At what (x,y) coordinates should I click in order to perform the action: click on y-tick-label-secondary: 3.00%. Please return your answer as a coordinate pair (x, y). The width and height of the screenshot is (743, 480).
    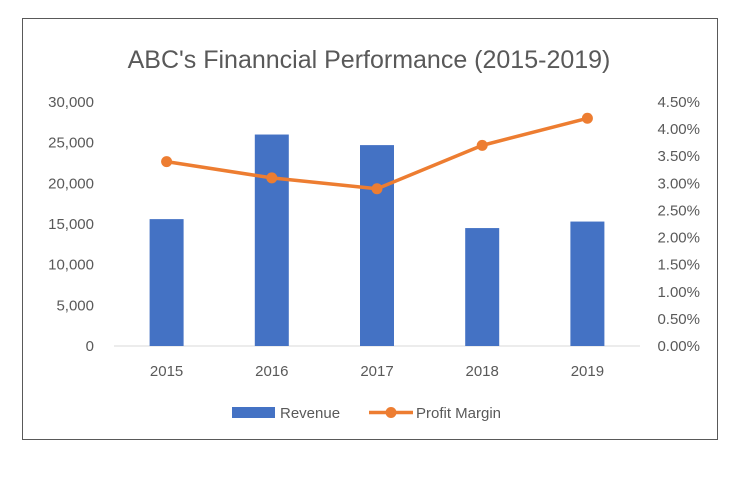
    Looking at the image, I should click on (678, 183).